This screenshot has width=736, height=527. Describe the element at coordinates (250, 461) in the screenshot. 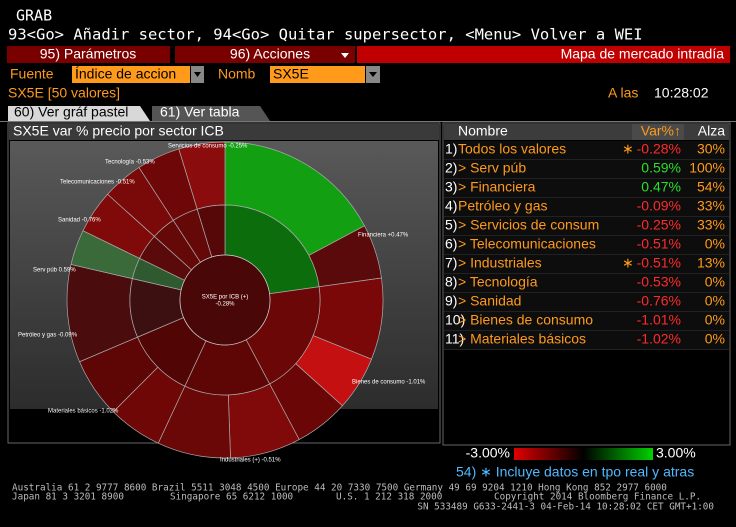

I see `sector-label: Industriales (+) -0.51%` at that location.